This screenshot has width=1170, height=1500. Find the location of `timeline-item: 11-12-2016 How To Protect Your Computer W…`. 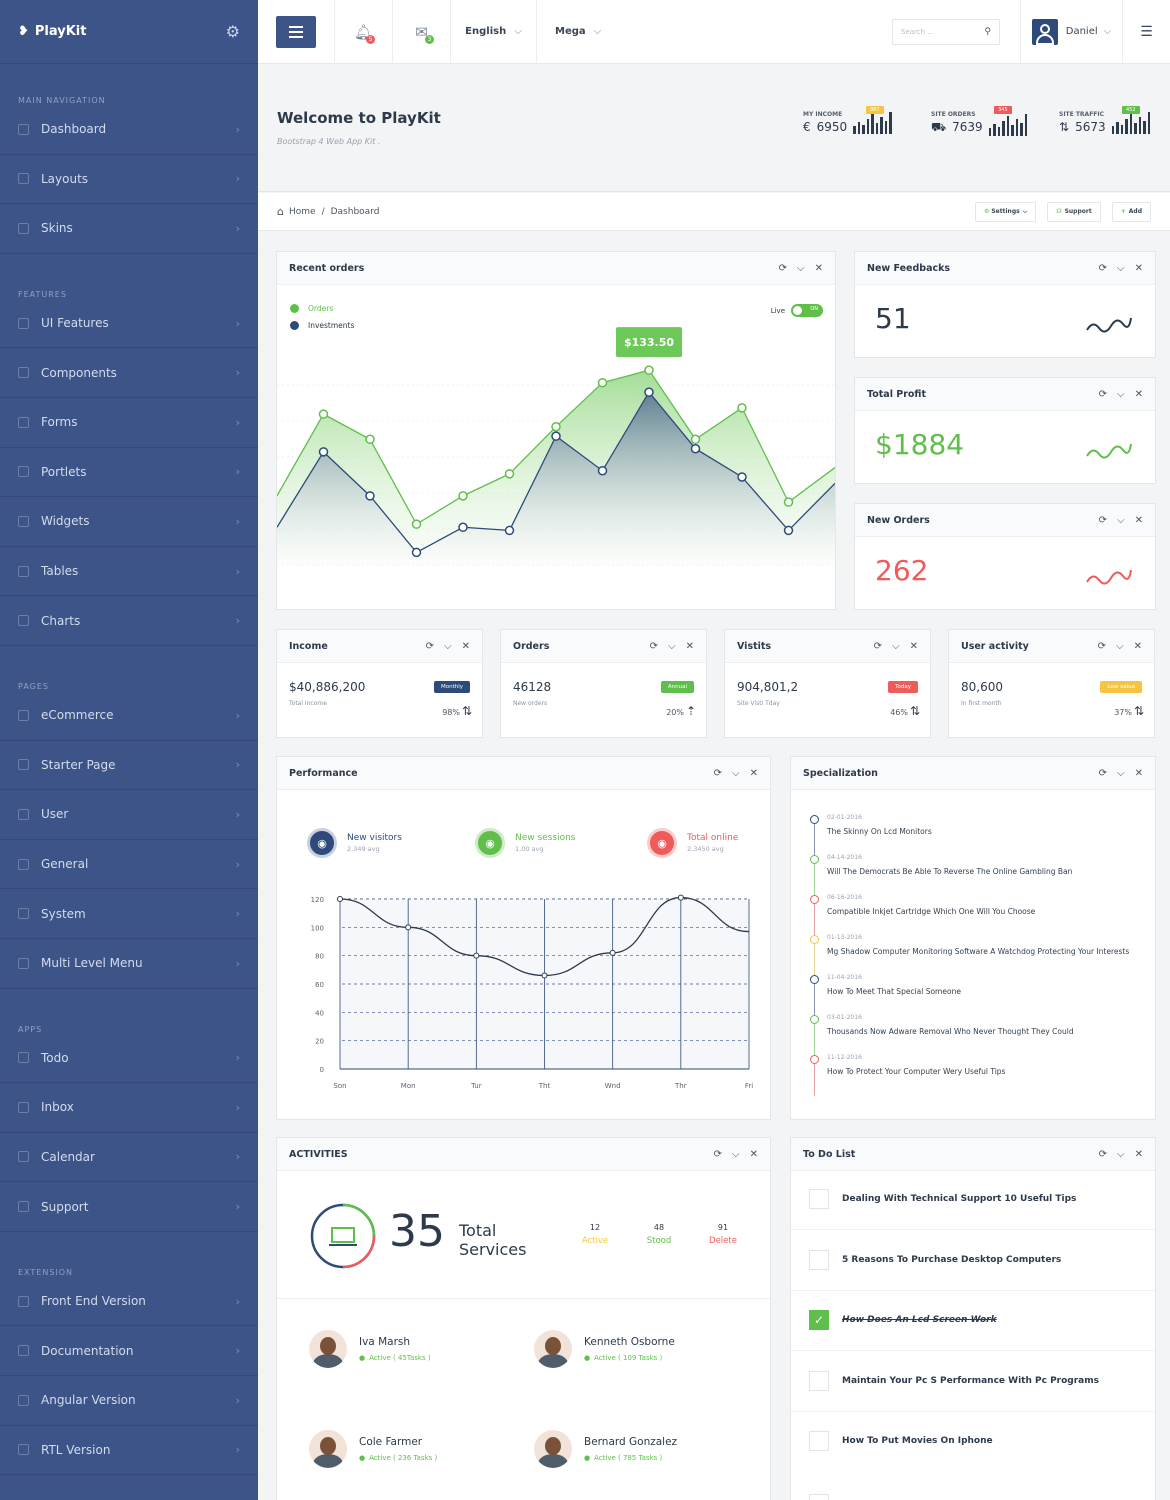

timeline-item: 11-12-2016 How To Protect Your Computer W… is located at coordinates (916, 1065).